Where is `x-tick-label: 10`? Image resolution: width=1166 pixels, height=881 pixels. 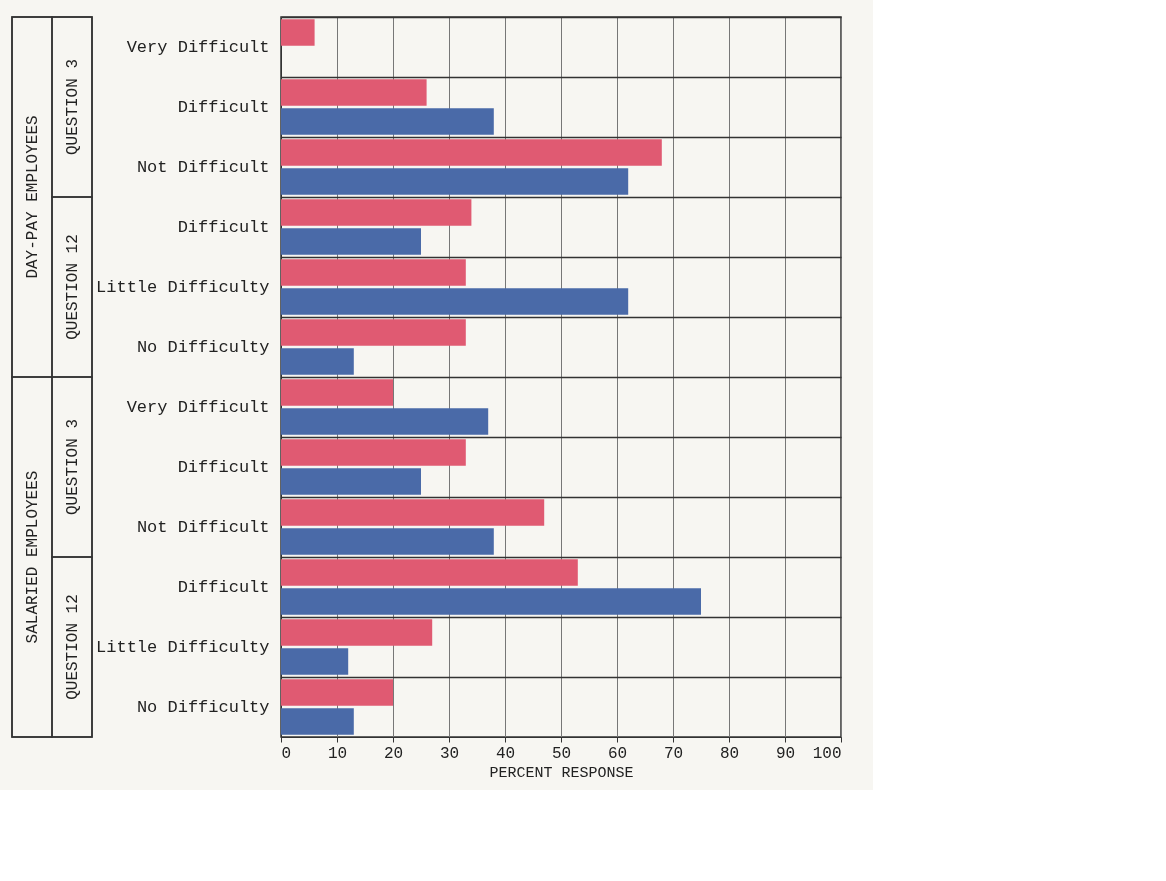
x-tick-label: 10 is located at coordinates (337, 753).